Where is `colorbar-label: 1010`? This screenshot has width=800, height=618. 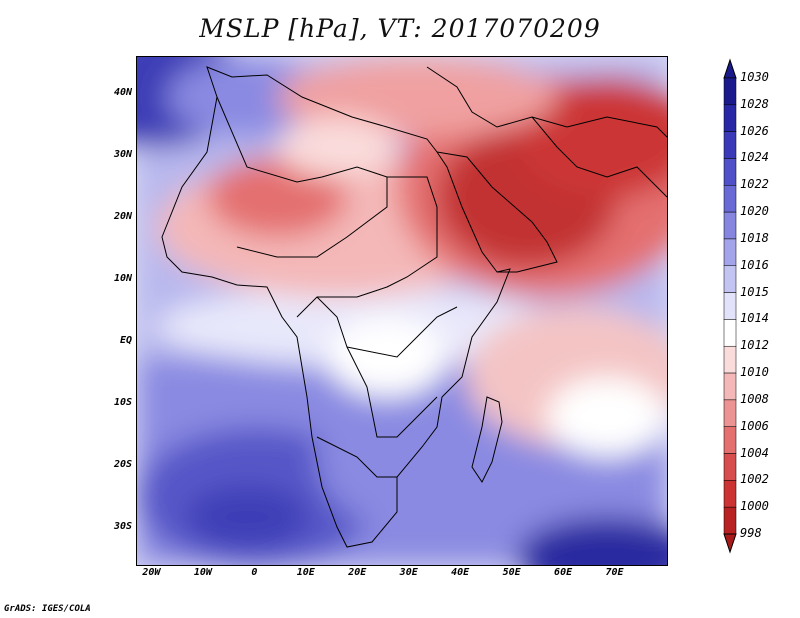 colorbar-label: 1010 is located at coordinates (754, 372).